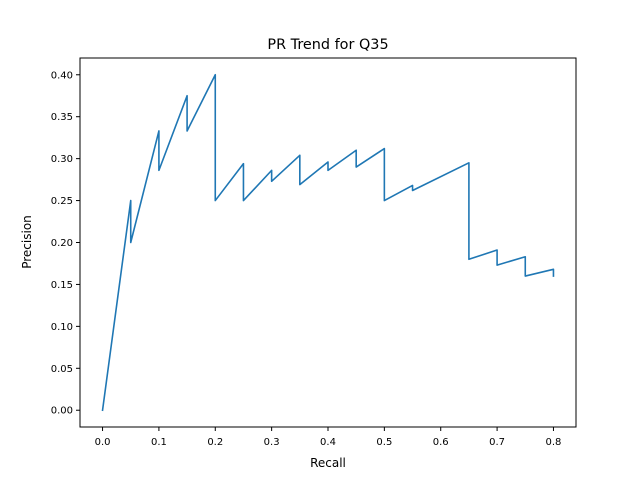 The width and height of the screenshot is (640, 484). I want to click on x-tick-label: 0.4, so click(328, 442).